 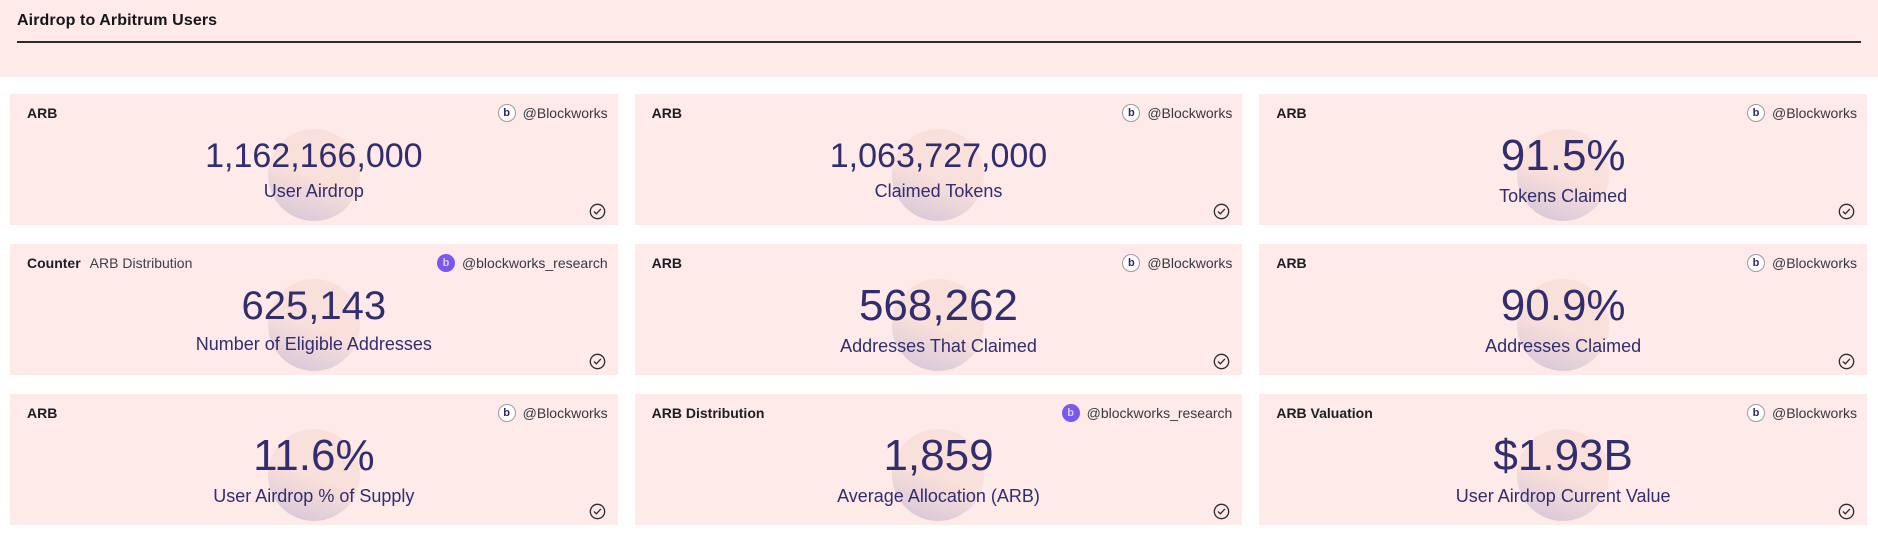 I want to click on section-divider, so click(x=939, y=42).